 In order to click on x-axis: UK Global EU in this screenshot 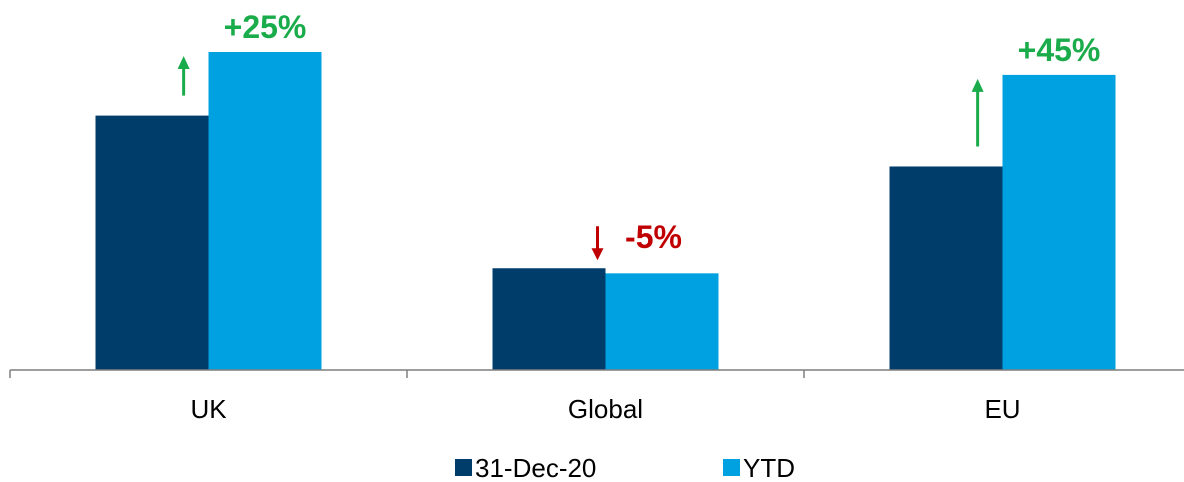, I will do `click(596, 396)`.